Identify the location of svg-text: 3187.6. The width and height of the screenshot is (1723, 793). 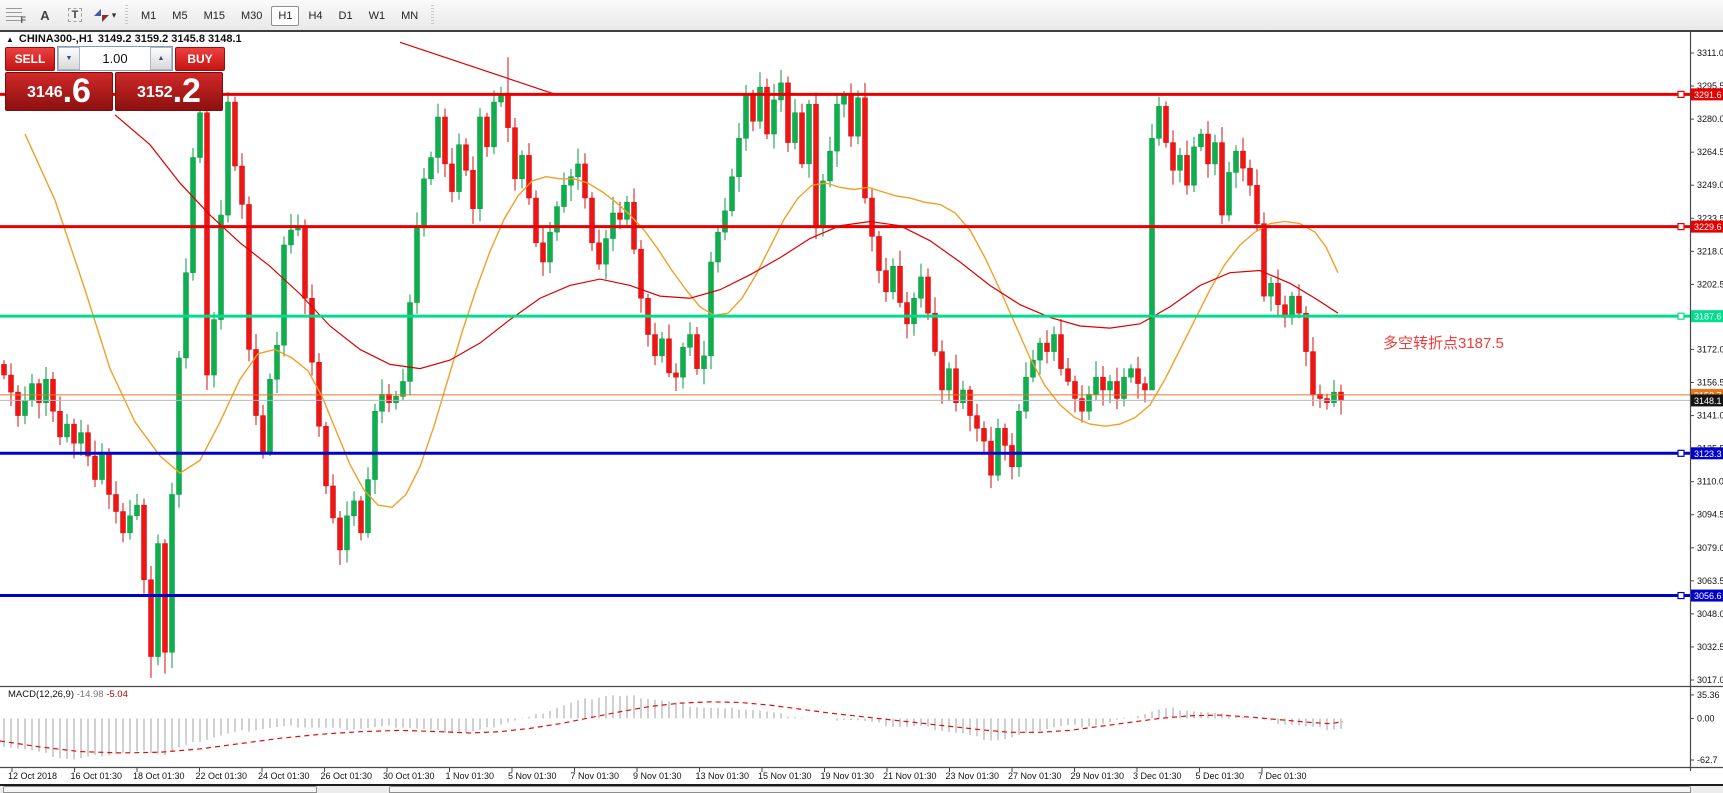
(1708, 317).